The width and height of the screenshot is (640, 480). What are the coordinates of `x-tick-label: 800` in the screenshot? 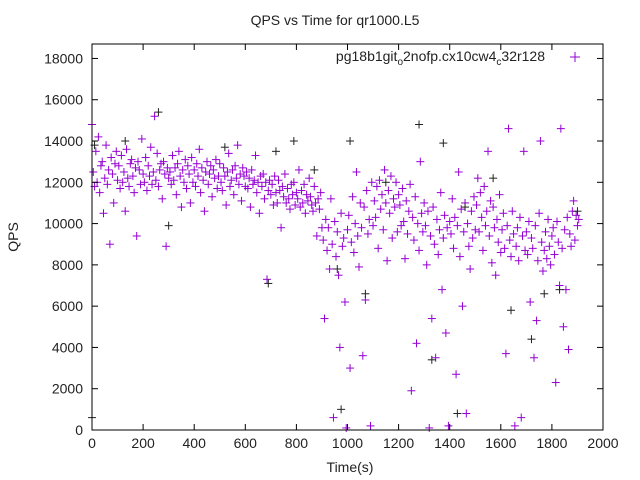 It's located at (297, 443).